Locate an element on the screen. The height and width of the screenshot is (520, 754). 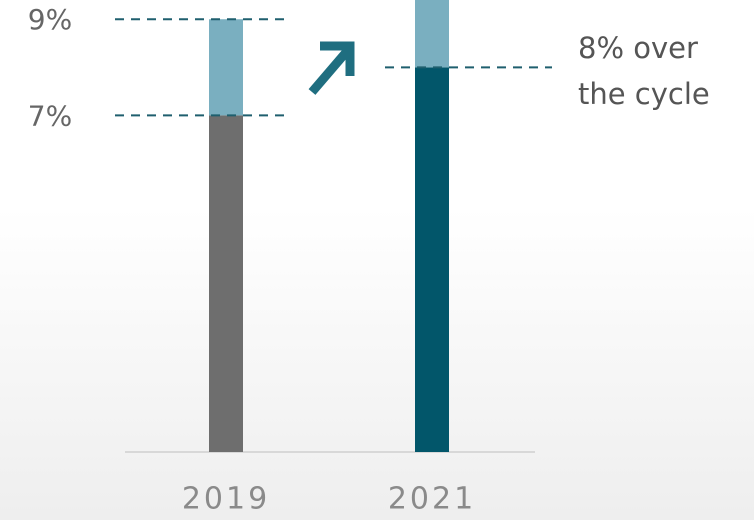
y-tick-label: 7% is located at coordinates (50, 115).